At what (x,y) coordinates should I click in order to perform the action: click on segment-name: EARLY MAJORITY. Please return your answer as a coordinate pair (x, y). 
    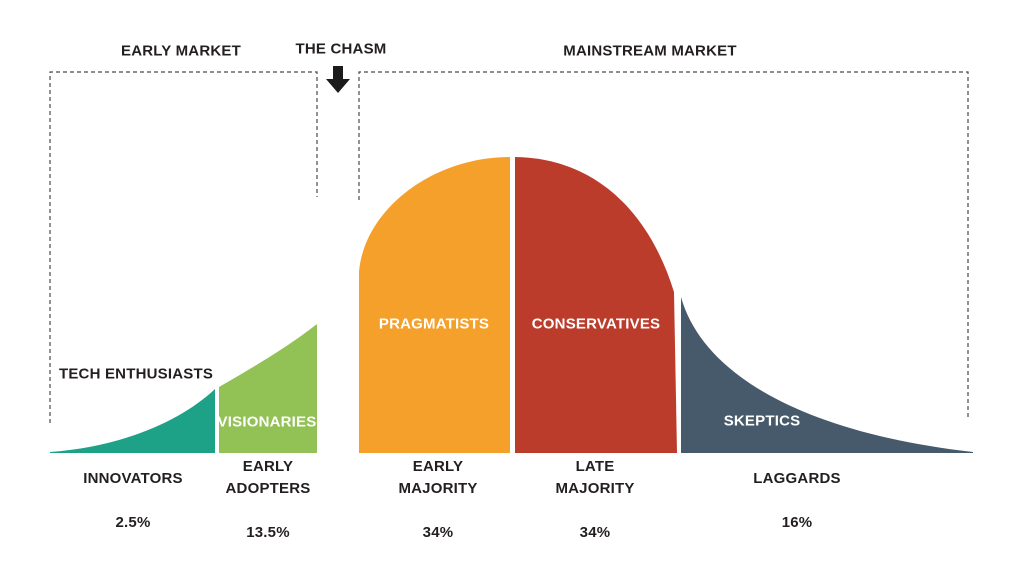
    Looking at the image, I should click on (438, 477).